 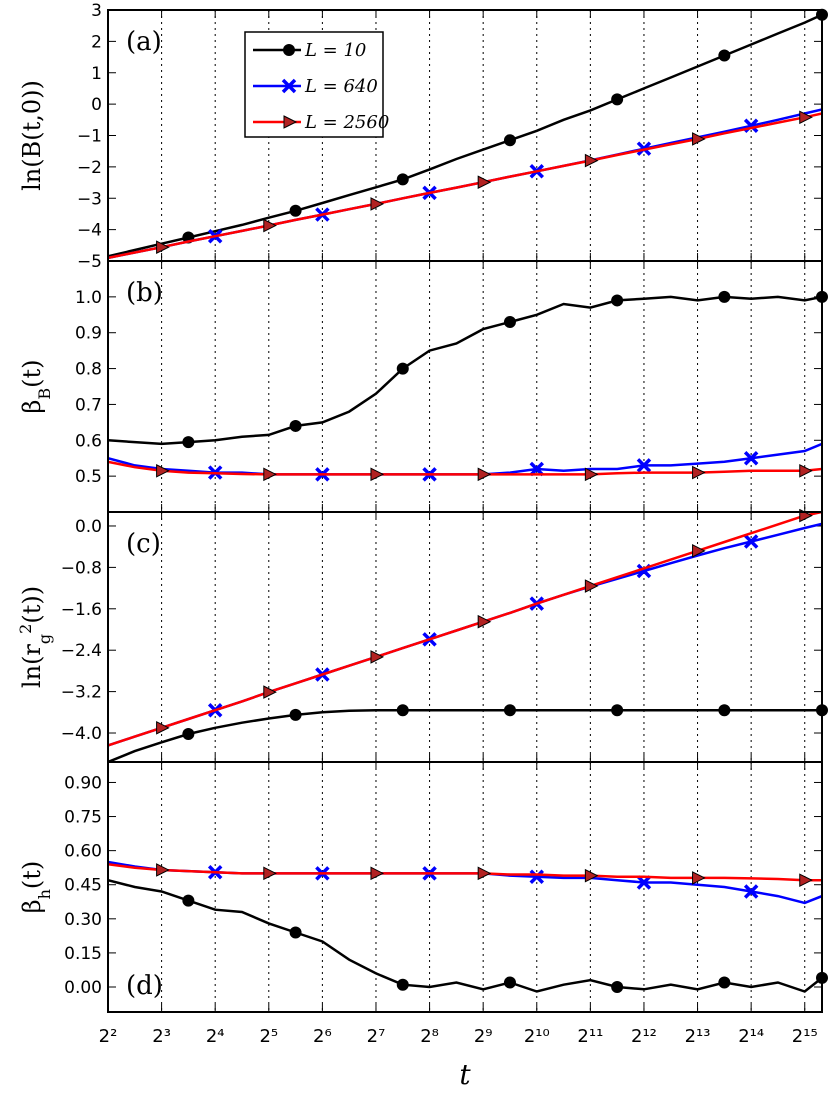 What do you see at coordinates (81, 610) in the screenshot?
I see `y-tick-label: −1.6` at bounding box center [81, 610].